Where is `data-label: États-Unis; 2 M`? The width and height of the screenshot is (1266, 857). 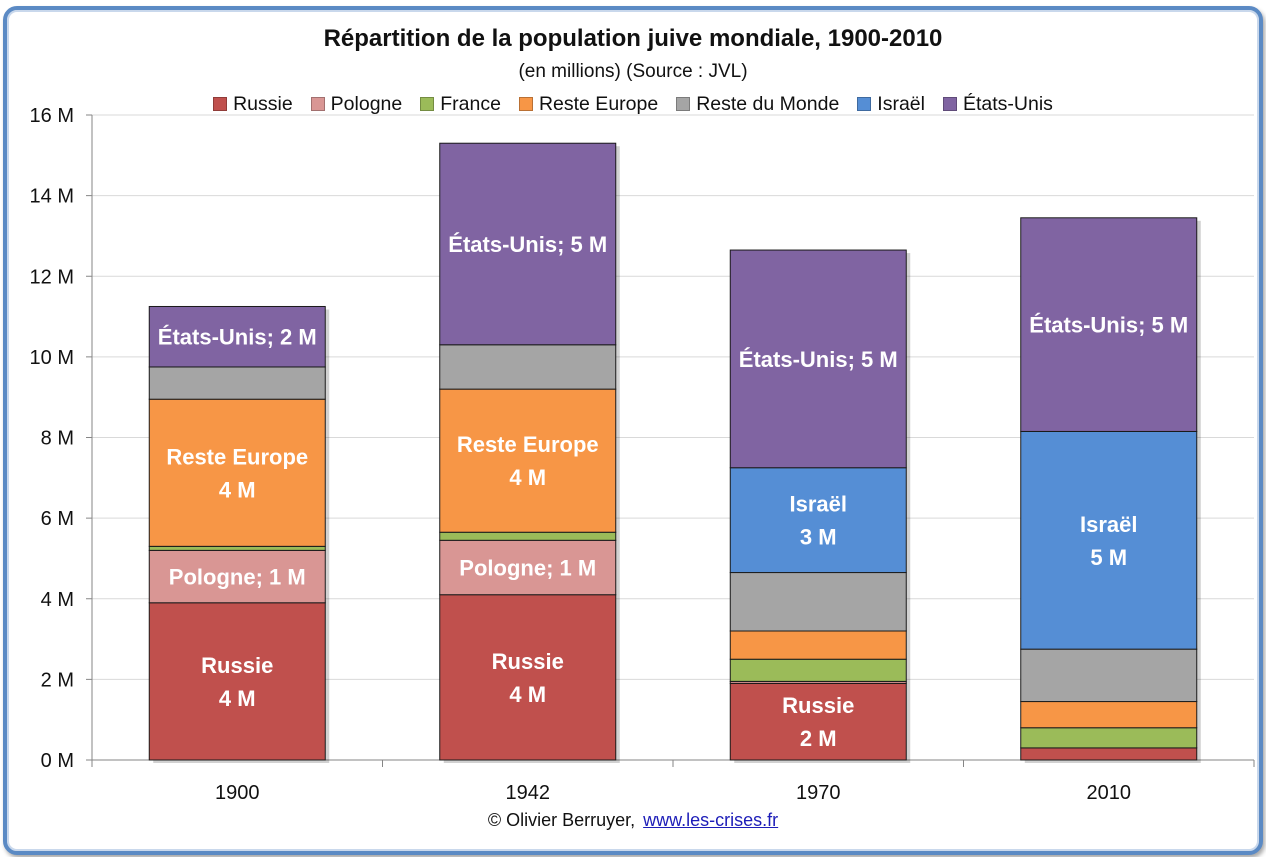
data-label: États-Unis; 2 M is located at coordinates (237, 337).